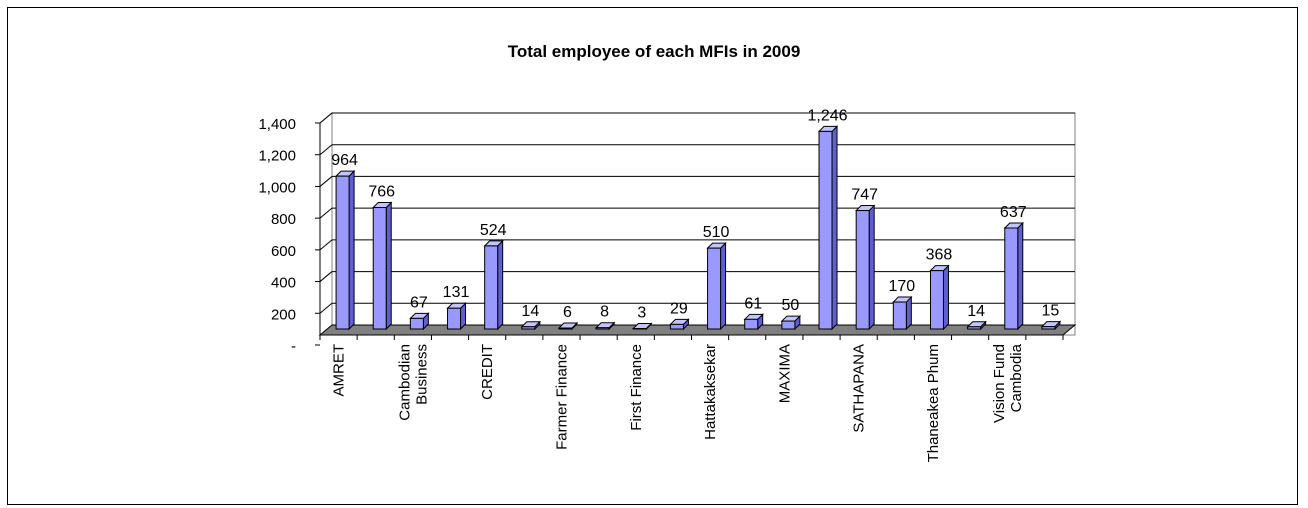 The height and width of the screenshot is (508, 1308). I want to click on data-label: 170, so click(901, 286).